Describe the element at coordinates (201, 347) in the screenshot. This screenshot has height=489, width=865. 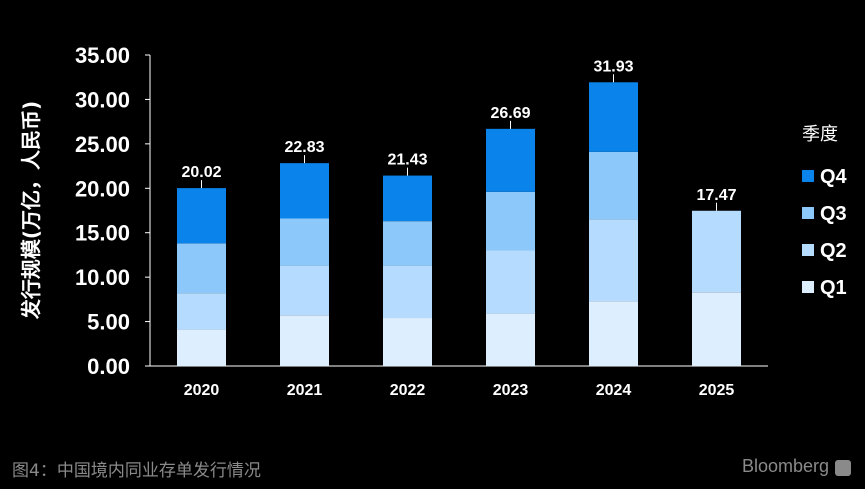
I see `bar-2020-q1` at that location.